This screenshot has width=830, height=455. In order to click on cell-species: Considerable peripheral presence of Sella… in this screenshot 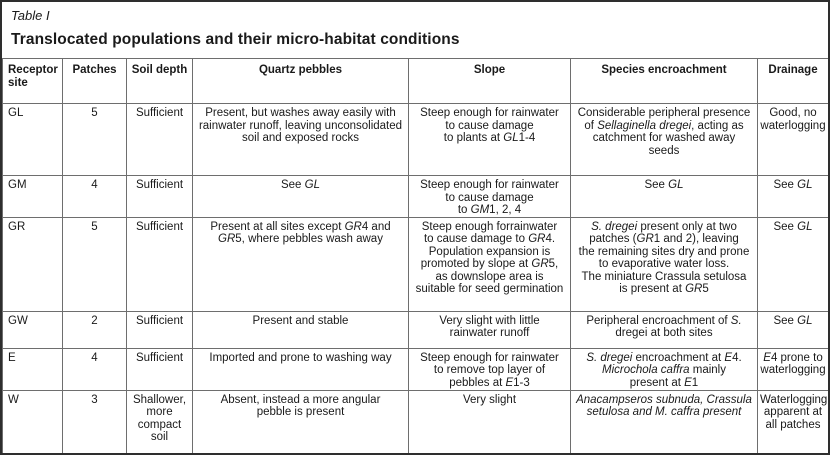, I will do `click(664, 139)`.